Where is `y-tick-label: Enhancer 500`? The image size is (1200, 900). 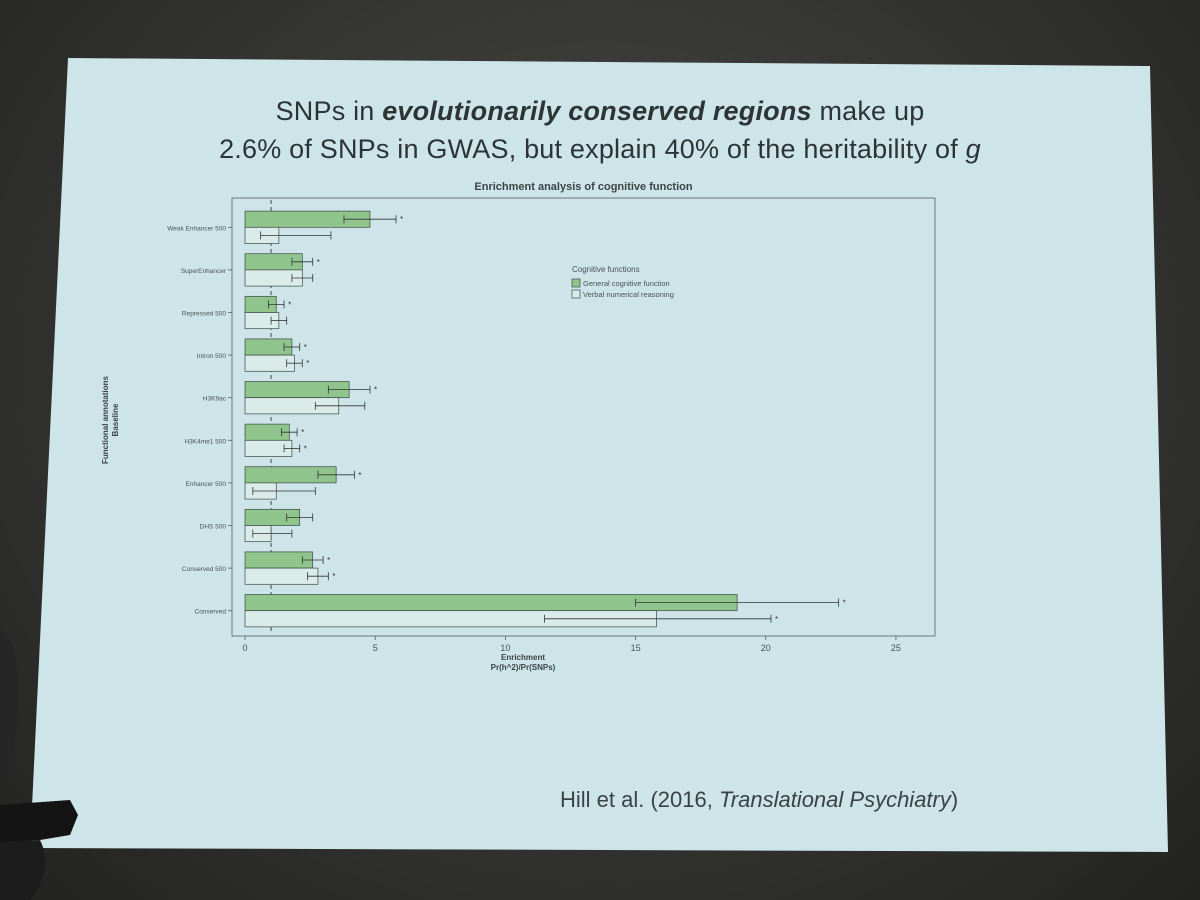
y-tick-label: Enhancer 500 is located at coordinates (206, 484).